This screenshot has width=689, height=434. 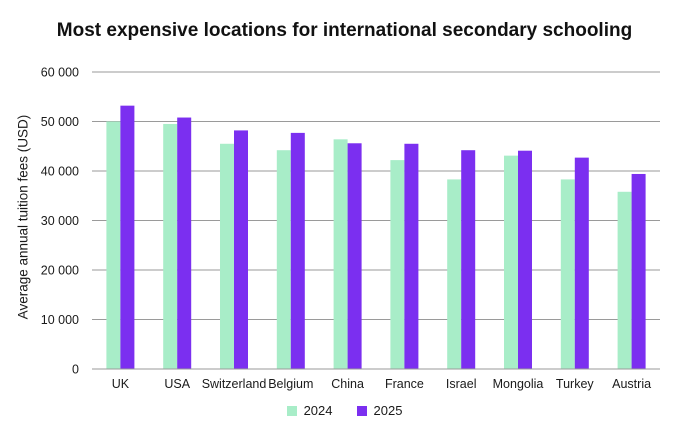 What do you see at coordinates (631, 384) in the screenshot?
I see `x-tick-label: Austria` at bounding box center [631, 384].